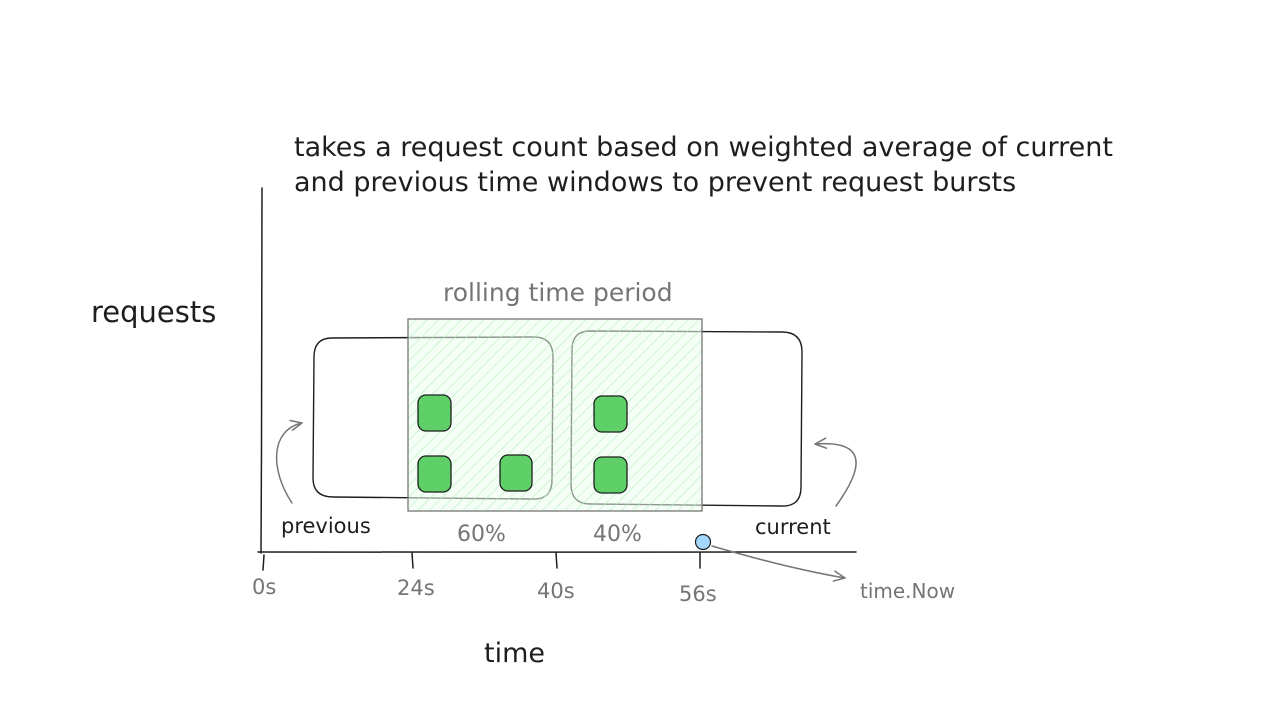 This screenshot has height=724, width=1285. Describe the element at coordinates (556, 591) in the screenshot. I see `tick-label-40s: 40s` at that location.